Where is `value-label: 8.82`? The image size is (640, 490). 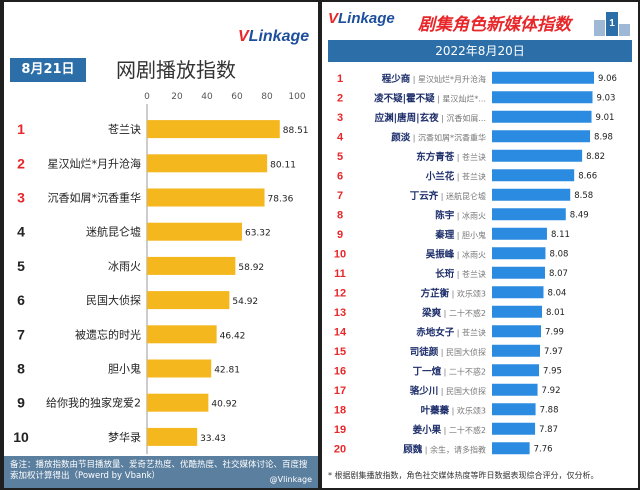 value-label: 8.82 is located at coordinates (595, 157).